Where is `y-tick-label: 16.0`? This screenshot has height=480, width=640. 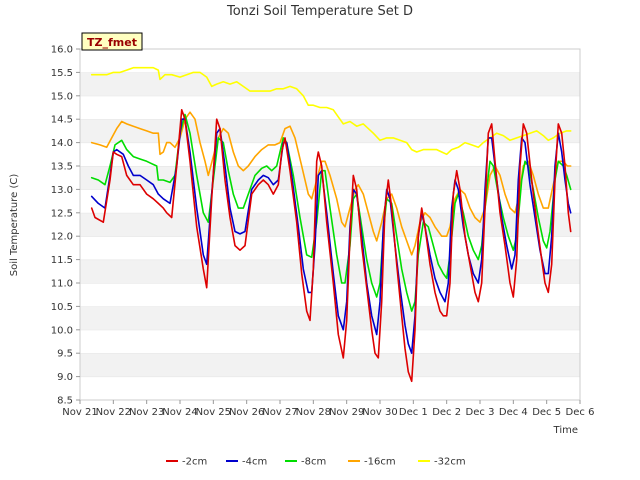 y-tick-label: 16.0 is located at coordinates (62, 50).